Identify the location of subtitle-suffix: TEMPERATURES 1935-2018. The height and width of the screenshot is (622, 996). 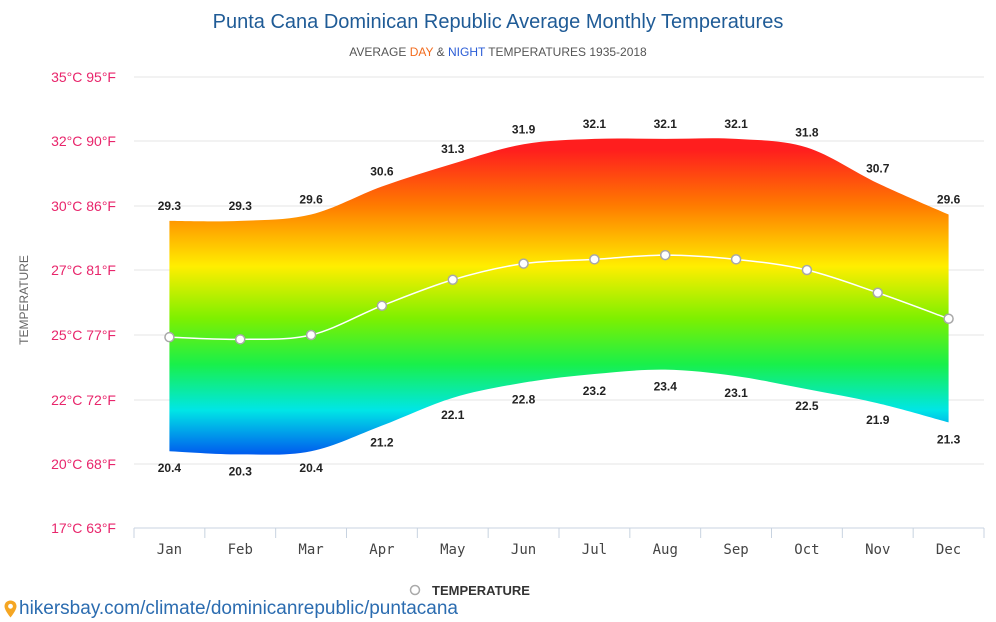
(566, 52).